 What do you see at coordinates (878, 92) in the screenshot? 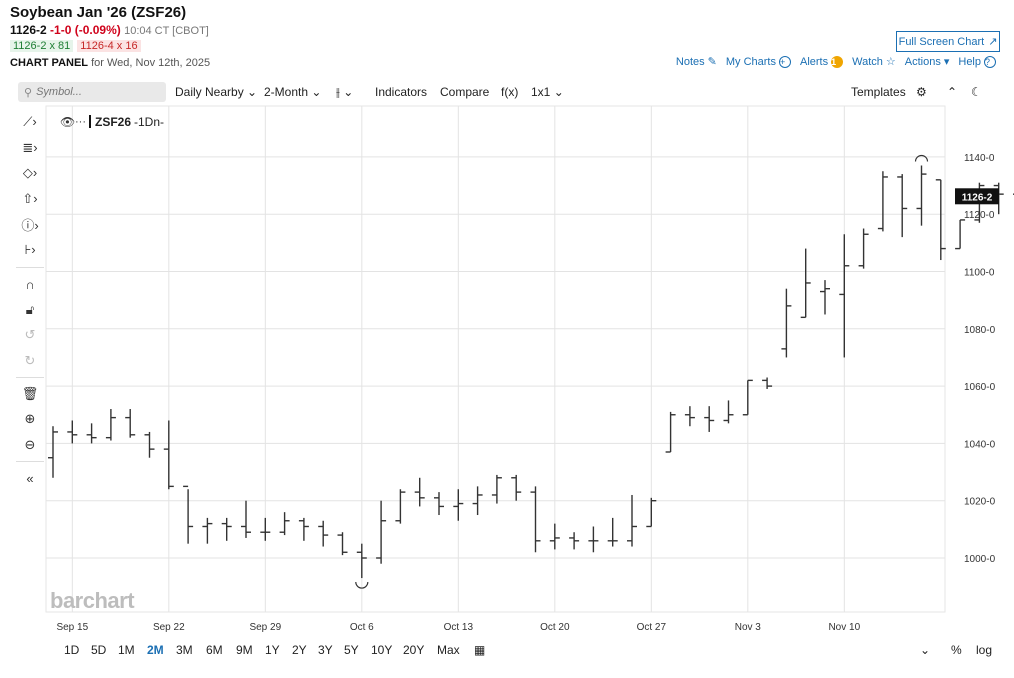
I see `templates-button: Templates` at bounding box center [878, 92].